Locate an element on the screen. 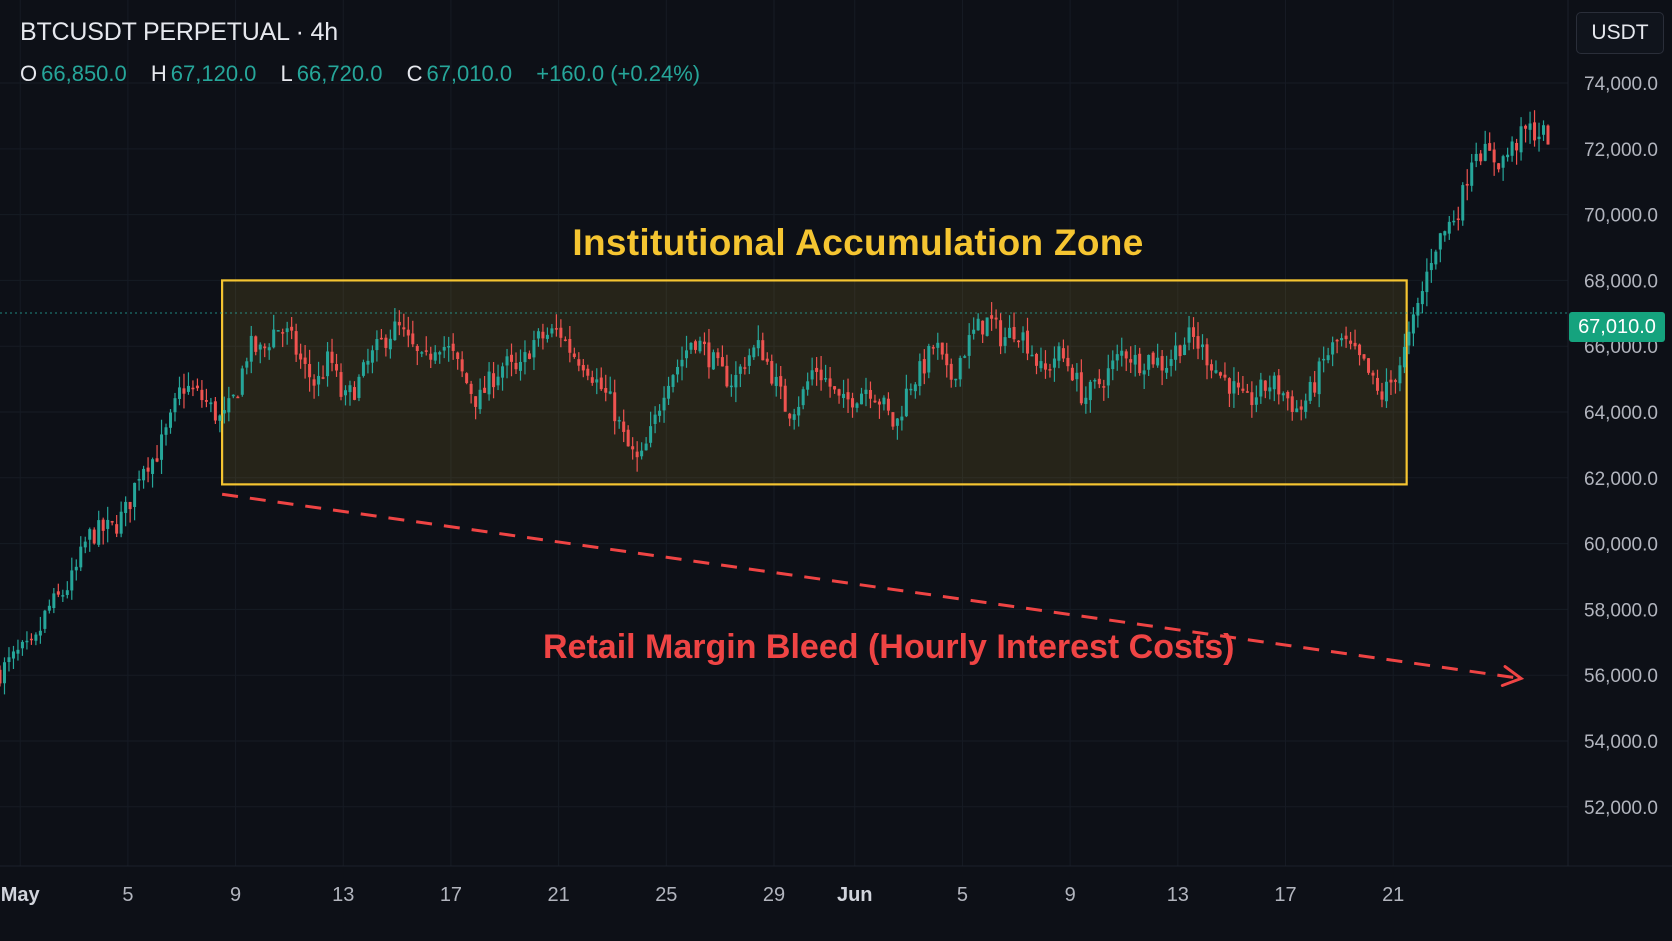 This screenshot has width=1672, height=941. open-label: O is located at coordinates (29, 73).